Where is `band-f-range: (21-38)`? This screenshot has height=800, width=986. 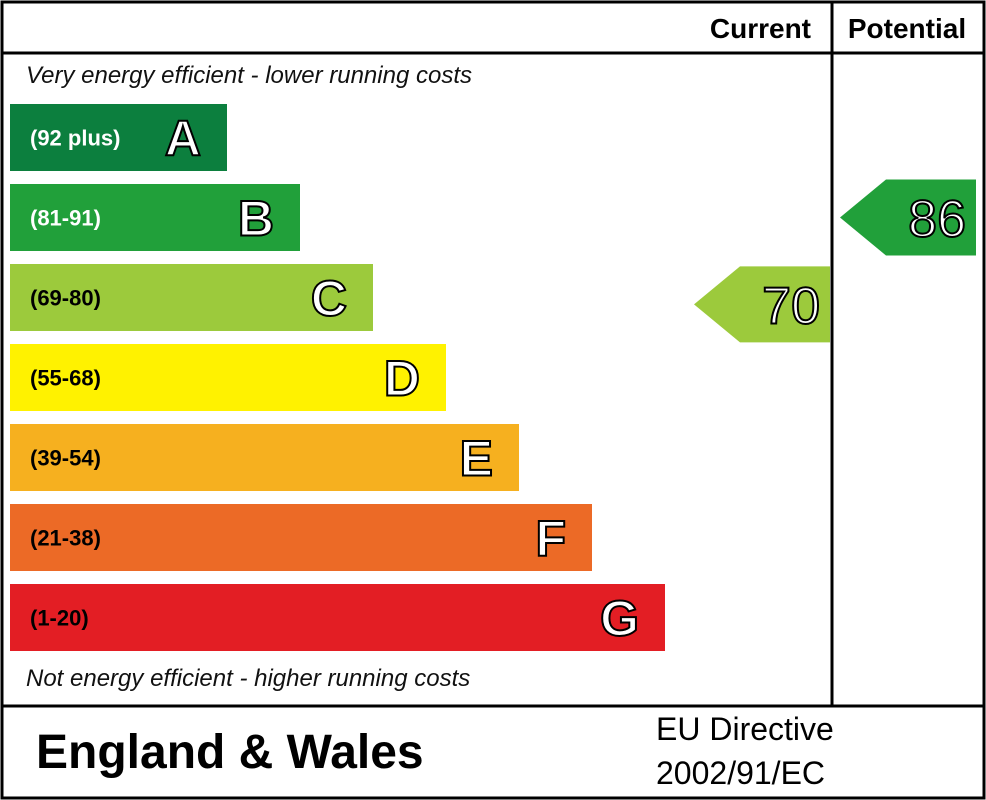
band-f-range: (21-38) is located at coordinates (65, 538).